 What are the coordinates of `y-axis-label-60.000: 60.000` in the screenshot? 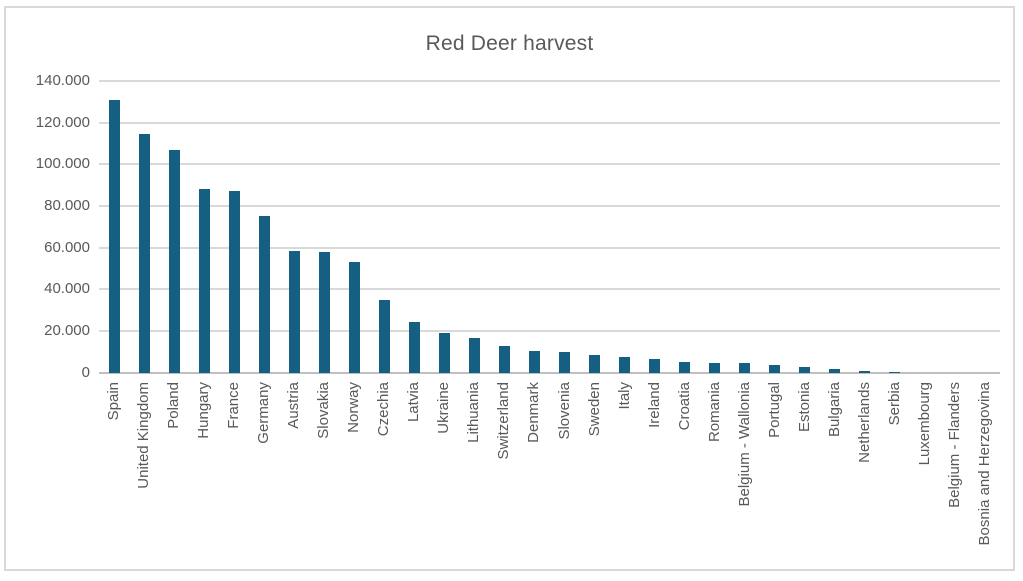 It's located at (67, 247).